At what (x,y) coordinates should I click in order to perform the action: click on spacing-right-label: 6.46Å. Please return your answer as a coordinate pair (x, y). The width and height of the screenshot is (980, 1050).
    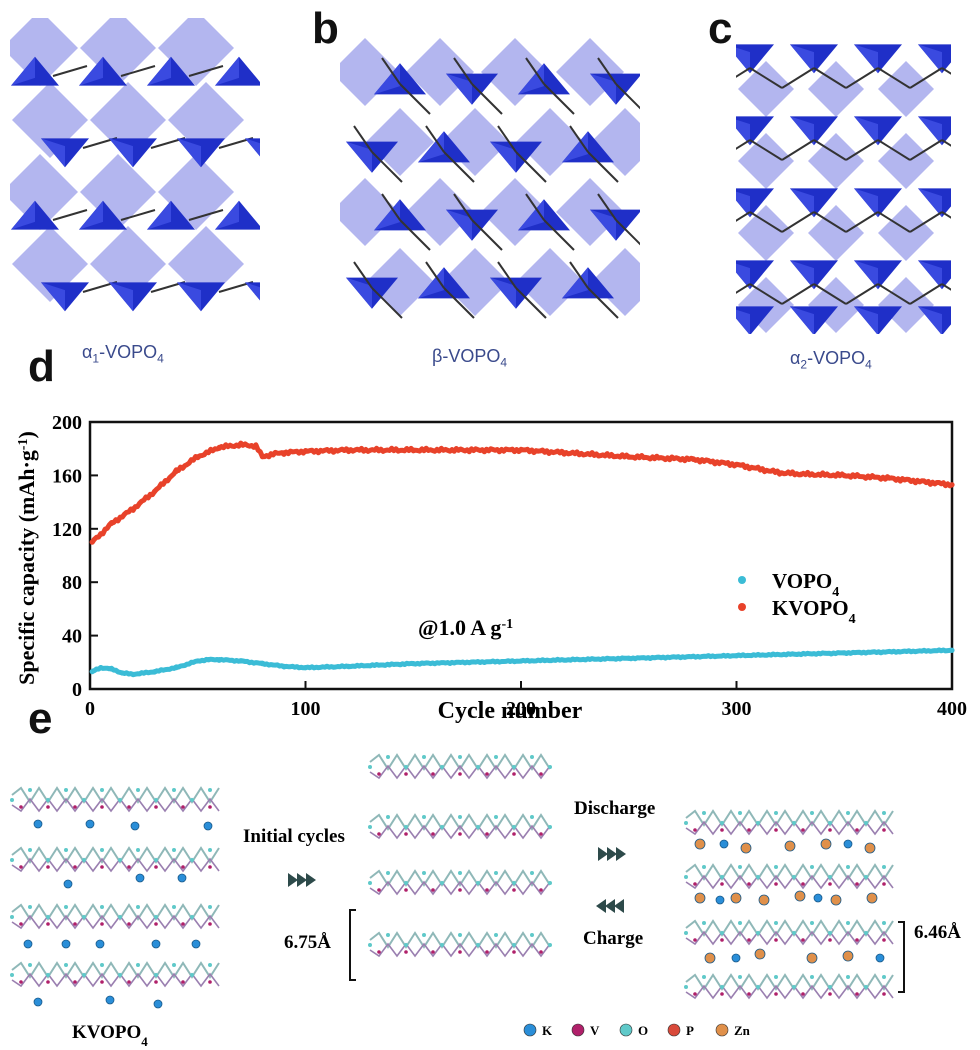
    Looking at the image, I should click on (937, 932).